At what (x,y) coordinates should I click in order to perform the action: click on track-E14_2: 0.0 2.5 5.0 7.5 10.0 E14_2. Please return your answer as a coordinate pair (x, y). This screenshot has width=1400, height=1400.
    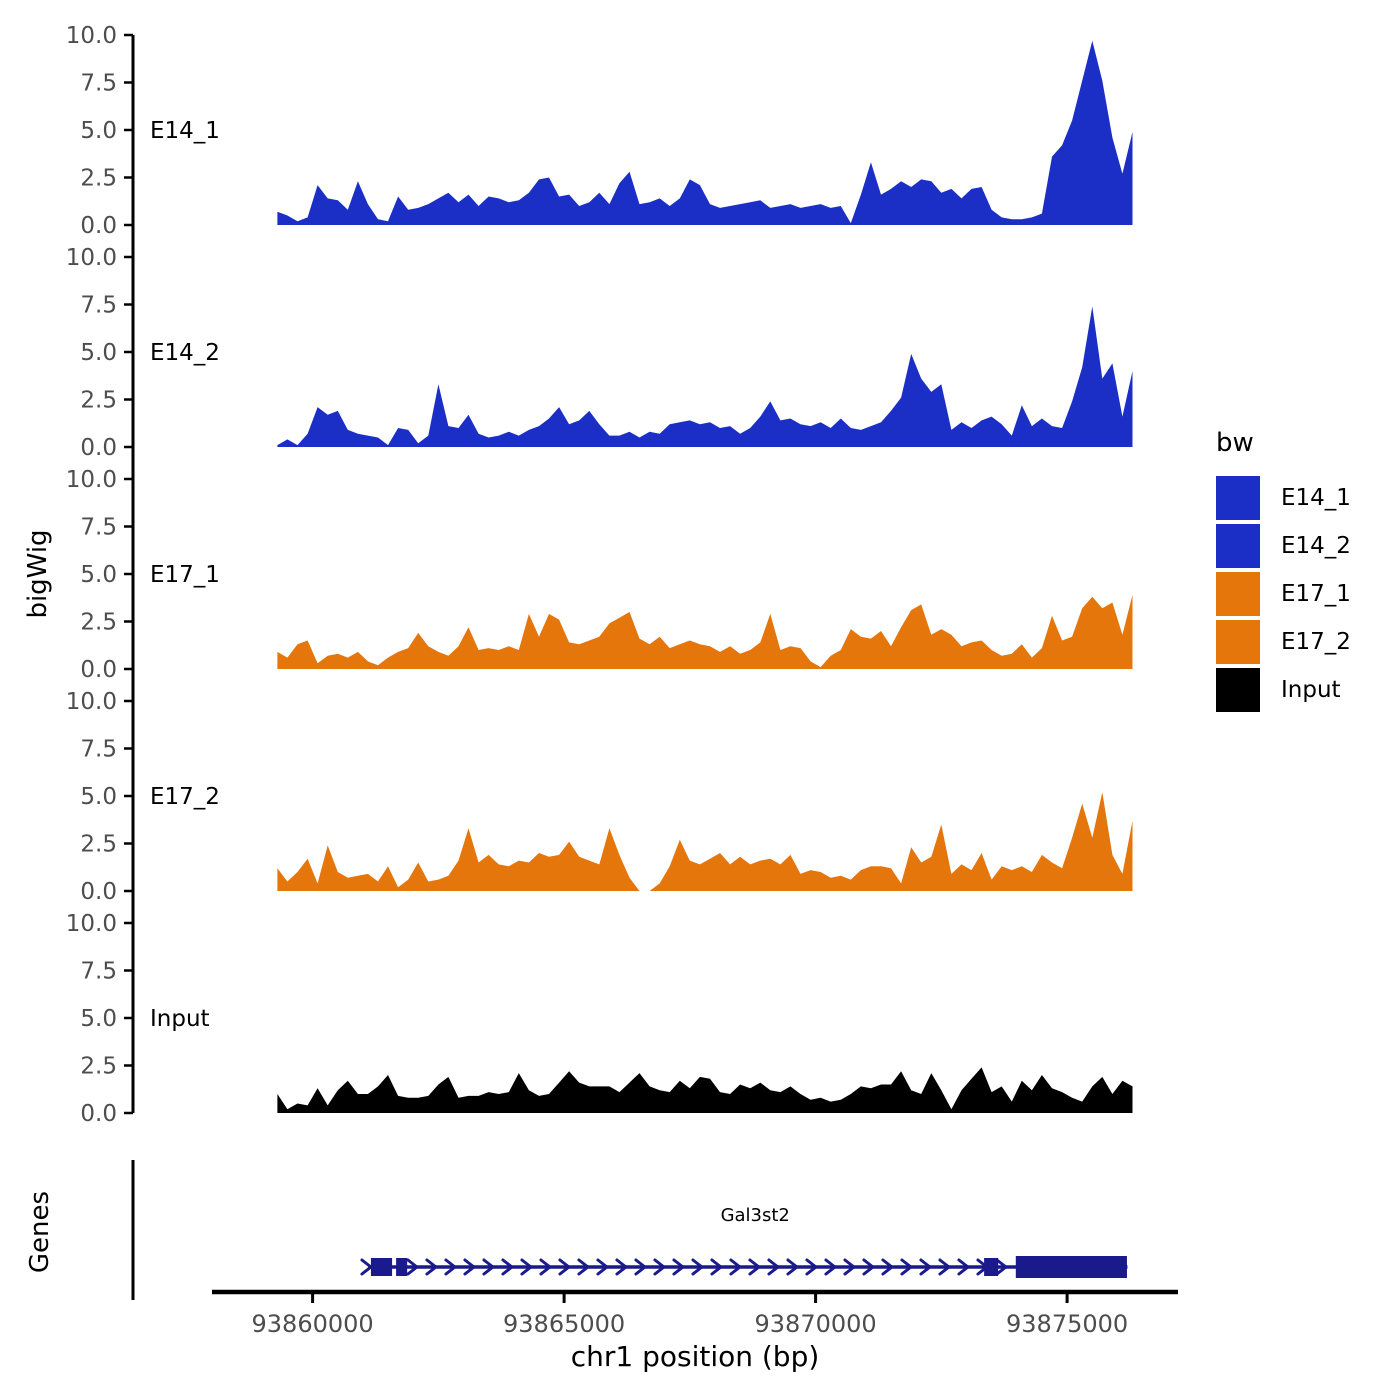
    Looking at the image, I should click on (599, 353).